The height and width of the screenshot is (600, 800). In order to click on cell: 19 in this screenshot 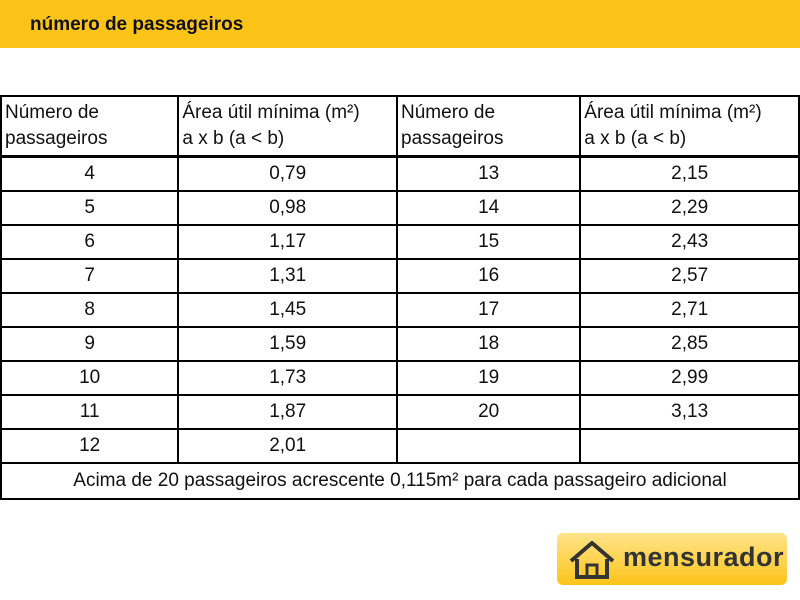, I will do `click(489, 378)`.